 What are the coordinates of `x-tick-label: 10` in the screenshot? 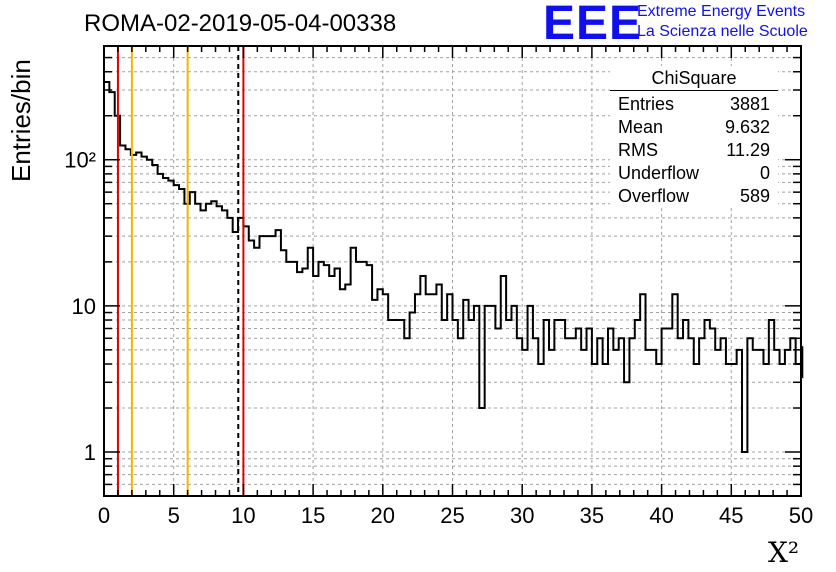 It's located at (243, 515).